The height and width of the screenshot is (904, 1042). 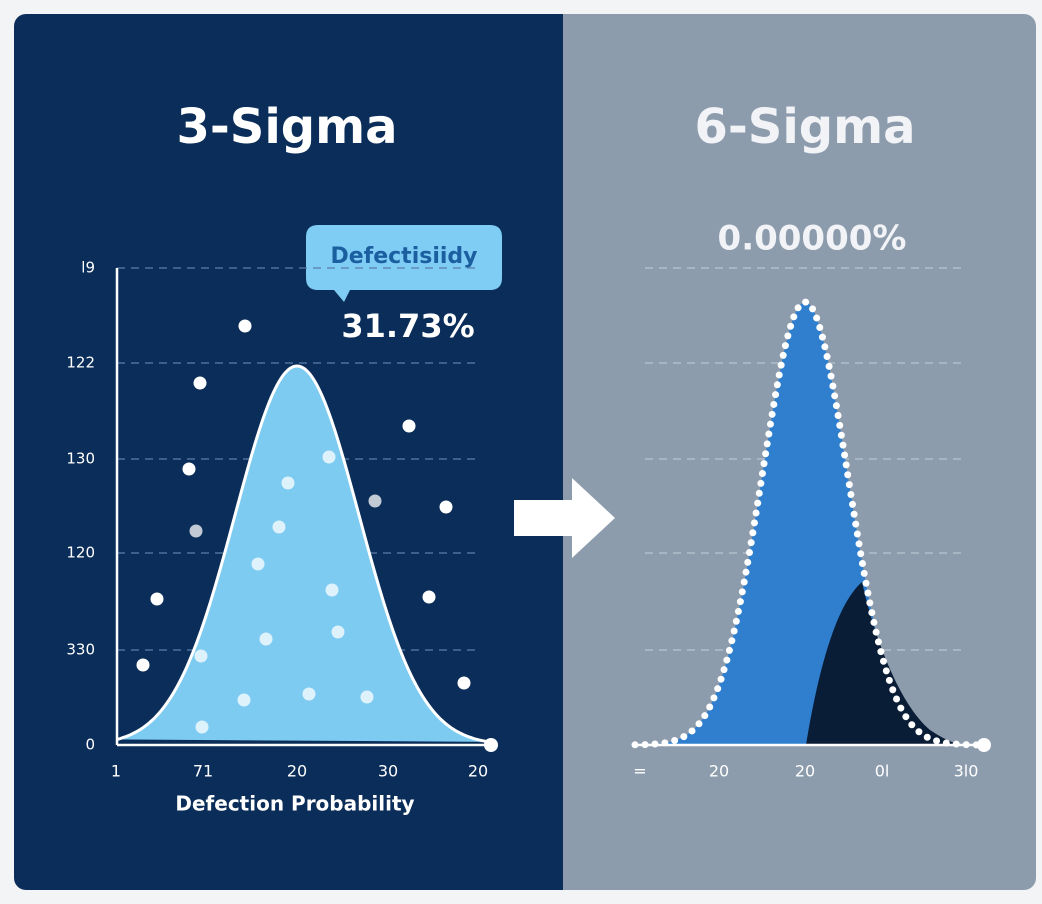 What do you see at coordinates (90, 745) in the screenshot?
I see `y-tick-label: 0` at bounding box center [90, 745].